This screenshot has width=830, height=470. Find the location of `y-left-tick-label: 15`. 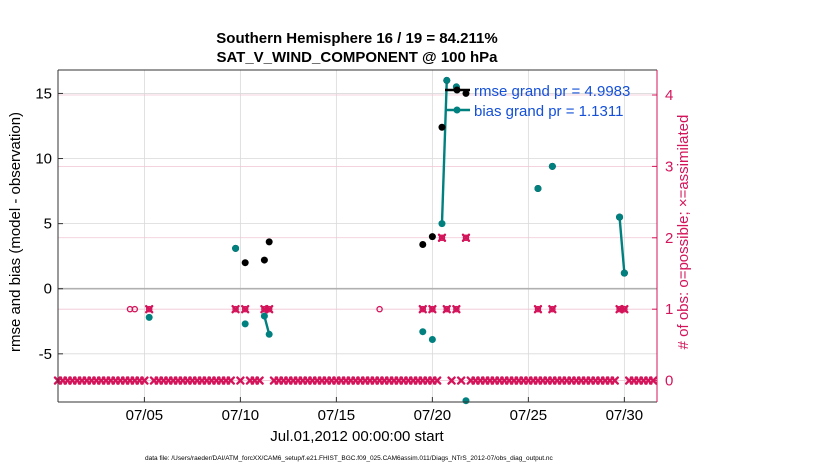

y-left-tick-label: 15 is located at coordinates (43, 93).